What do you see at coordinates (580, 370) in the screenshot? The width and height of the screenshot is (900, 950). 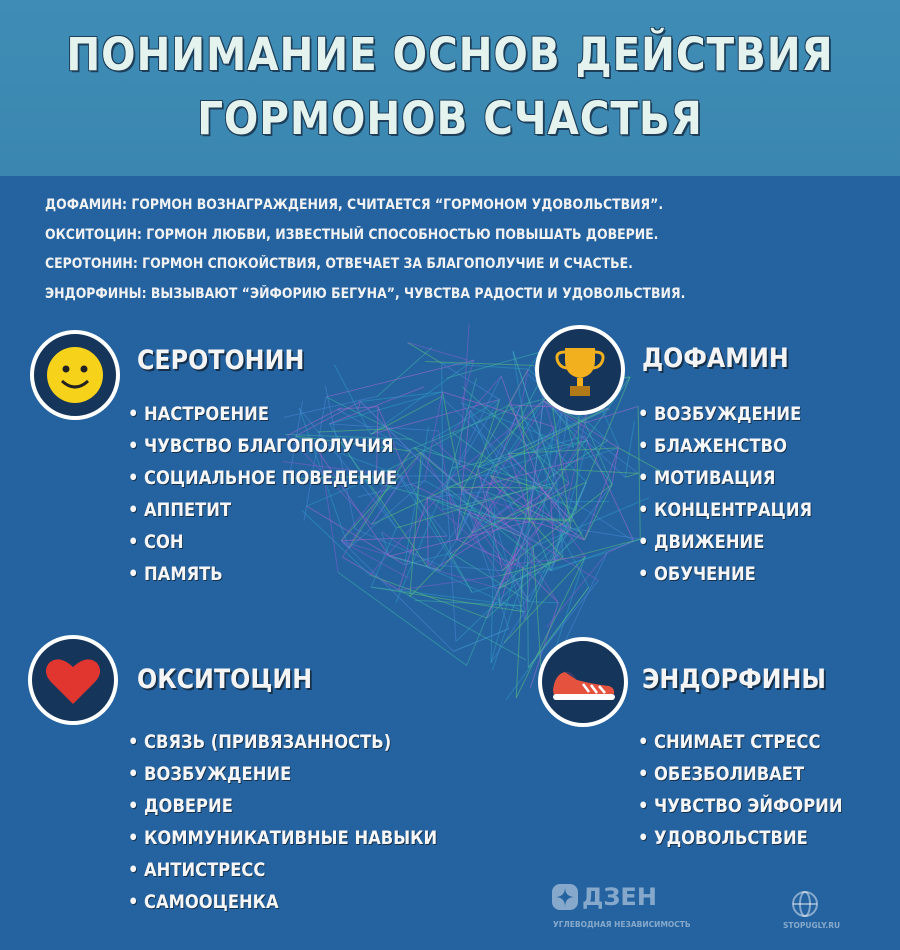 I see `trophy-icon` at bounding box center [580, 370].